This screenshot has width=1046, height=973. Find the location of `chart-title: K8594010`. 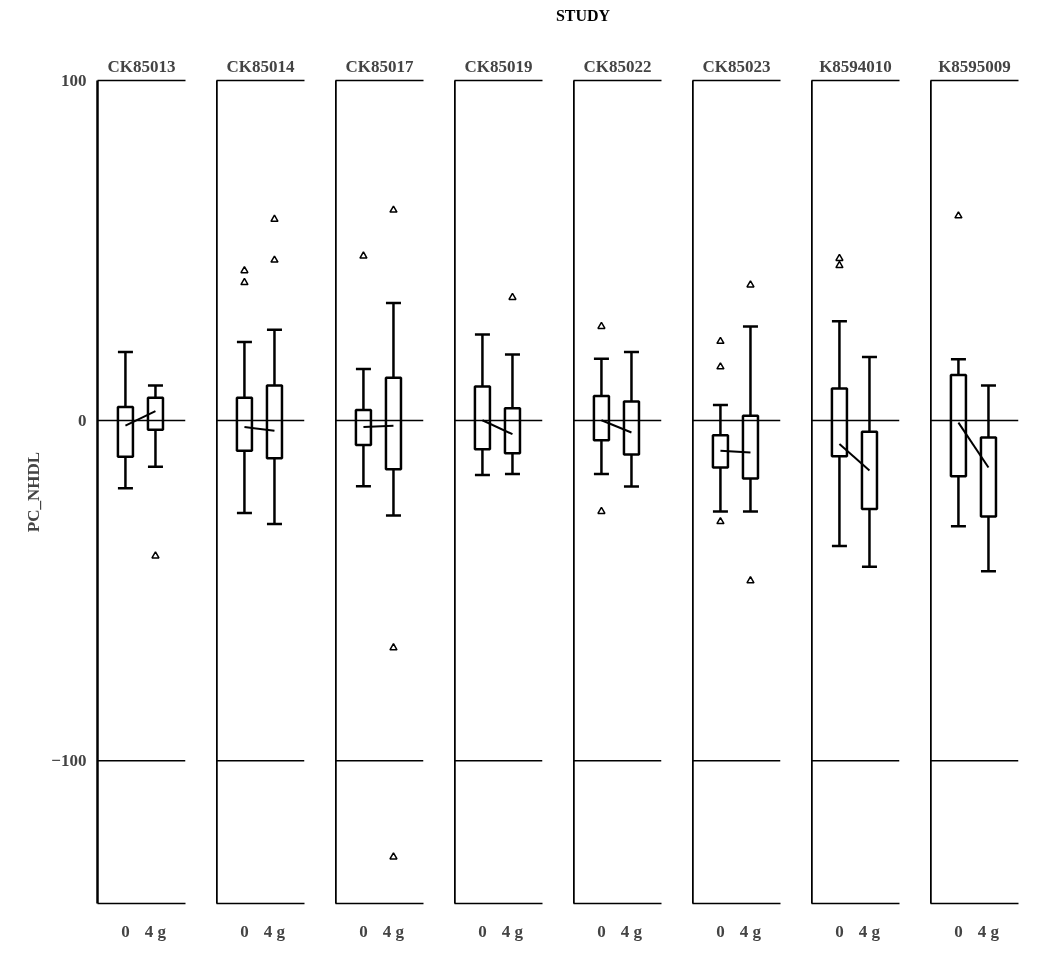

chart-title: K8594010 is located at coordinates (855, 66).